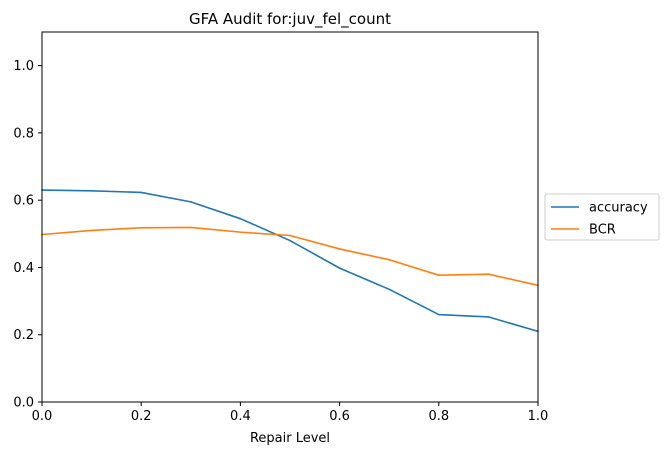  I want to click on chart-title: GFA Audit for:juv_fel_count, so click(290, 19).